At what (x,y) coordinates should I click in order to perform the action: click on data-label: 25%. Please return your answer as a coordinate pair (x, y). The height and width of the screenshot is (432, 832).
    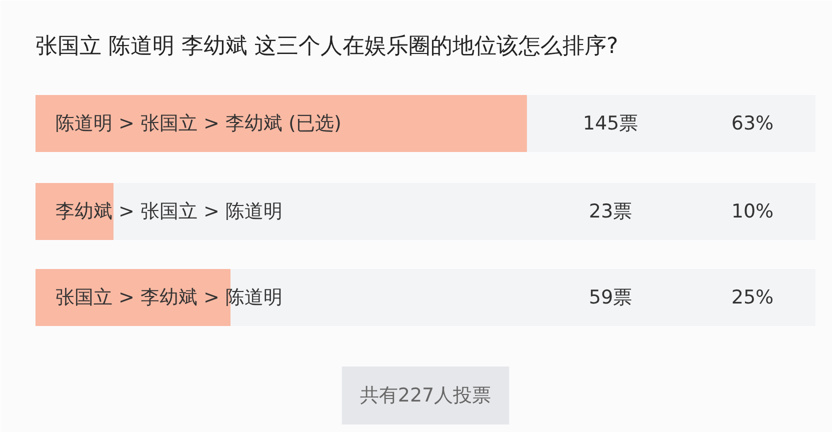
    Looking at the image, I should click on (752, 297).